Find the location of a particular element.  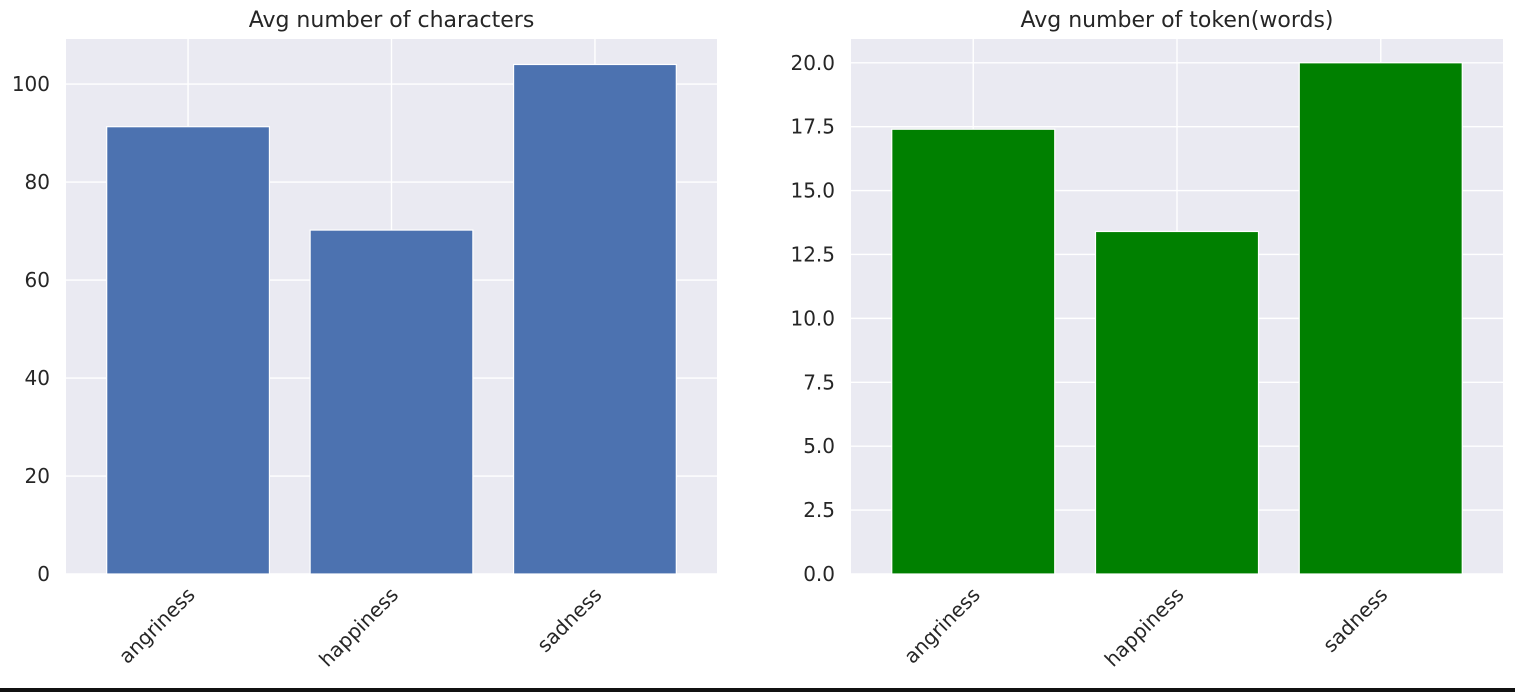

y-tick-label: 20.0 is located at coordinates (812, 63).